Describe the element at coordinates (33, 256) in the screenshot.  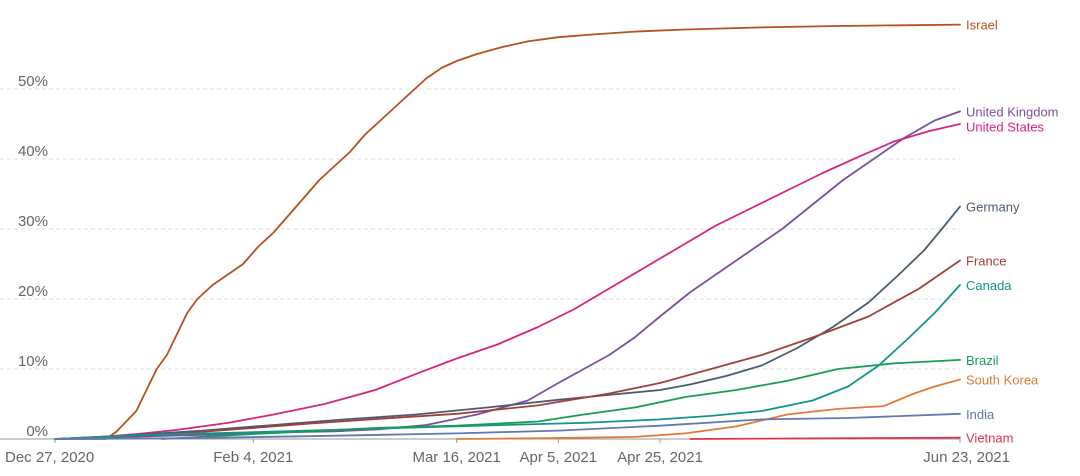
I see `y-axis-labels: 0% 10% 20% 30% 40% 50%` at that location.